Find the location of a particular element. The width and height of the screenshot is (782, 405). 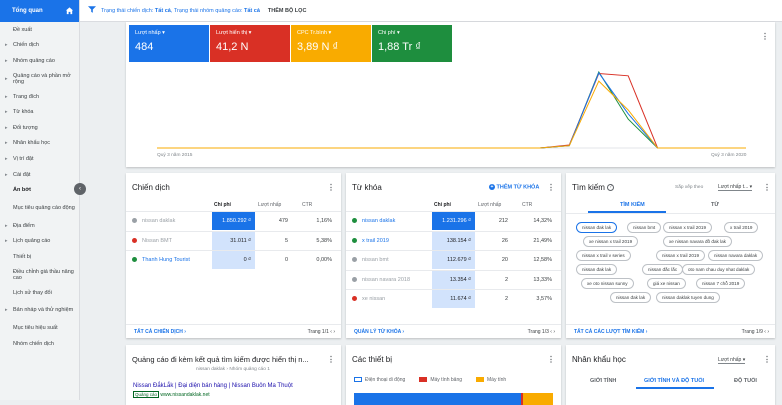

ad-group-name: Nhóm quảng cáo 1 is located at coordinates (249, 369).